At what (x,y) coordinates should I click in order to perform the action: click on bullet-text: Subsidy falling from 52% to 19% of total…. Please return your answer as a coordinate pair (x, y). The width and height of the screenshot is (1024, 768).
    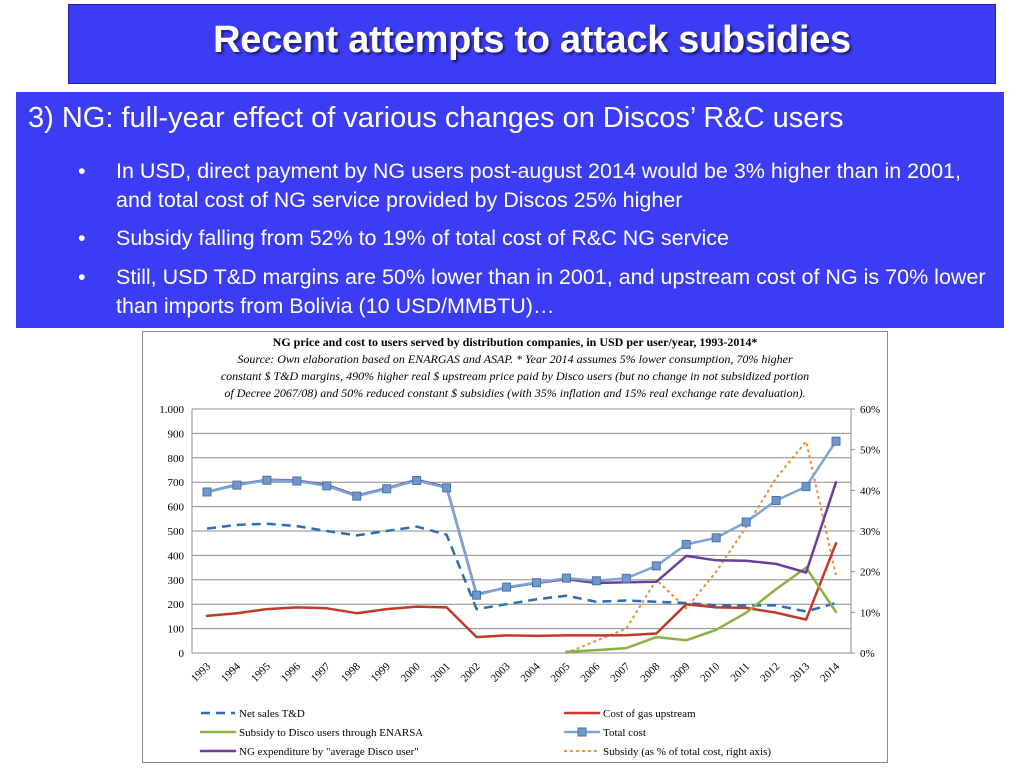
    Looking at the image, I should click on (423, 238).